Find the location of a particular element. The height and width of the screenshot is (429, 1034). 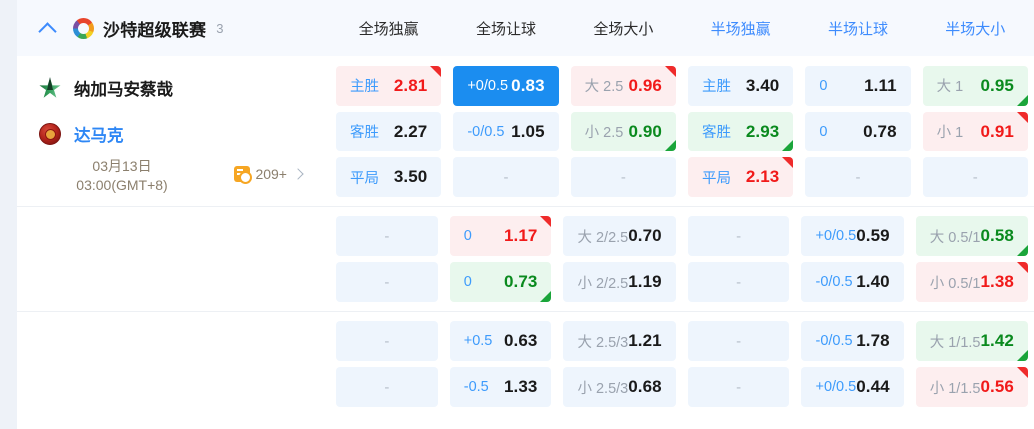

odds-label: 大 1/1.5 is located at coordinates (955, 342).